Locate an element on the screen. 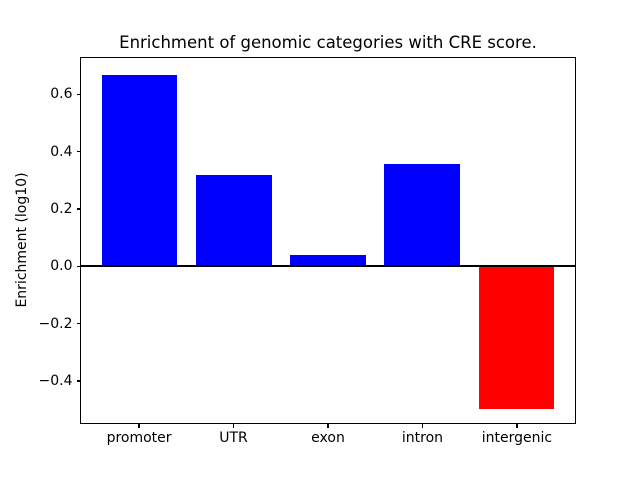  bar-promoter is located at coordinates (140, 171).